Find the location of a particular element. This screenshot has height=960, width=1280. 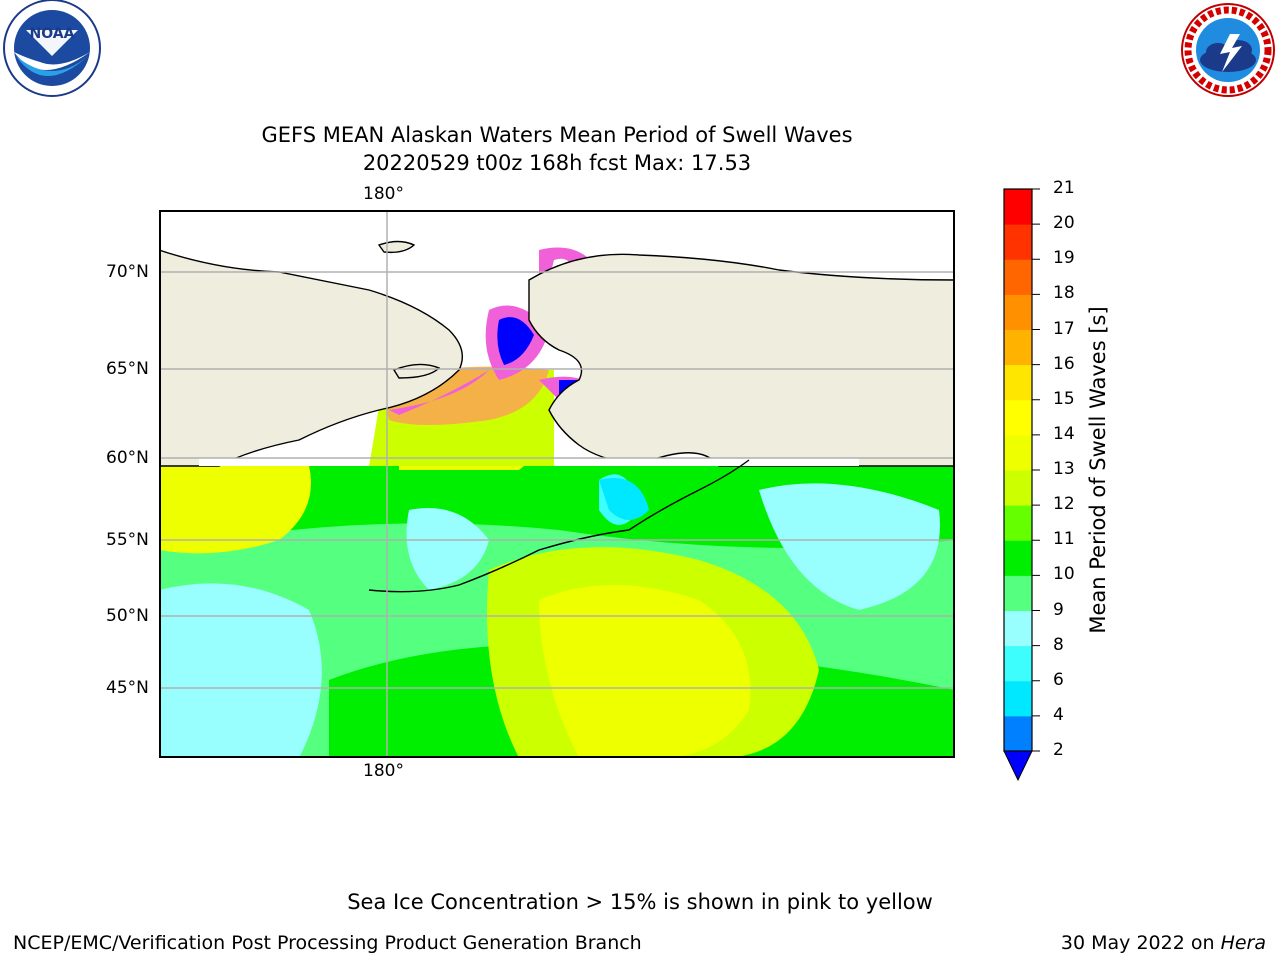

colorbar-tick-label: 11 is located at coordinates (1064, 539).